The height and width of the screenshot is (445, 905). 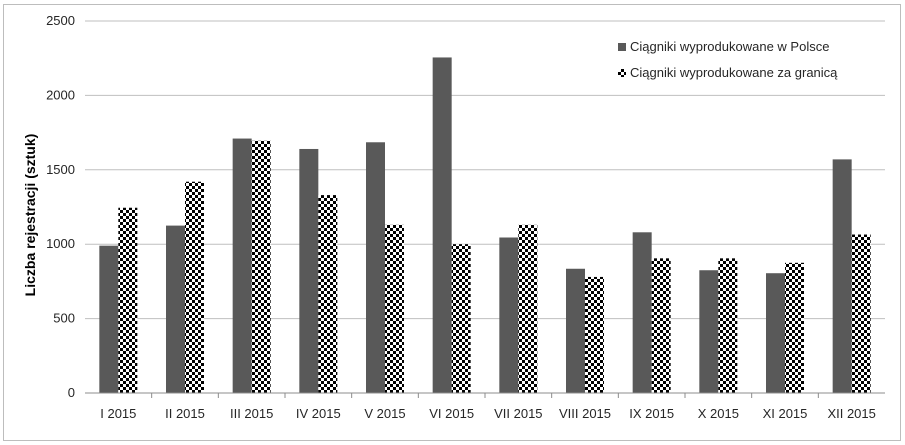 I want to click on y-tick-label: 2500, so click(x=60, y=20).